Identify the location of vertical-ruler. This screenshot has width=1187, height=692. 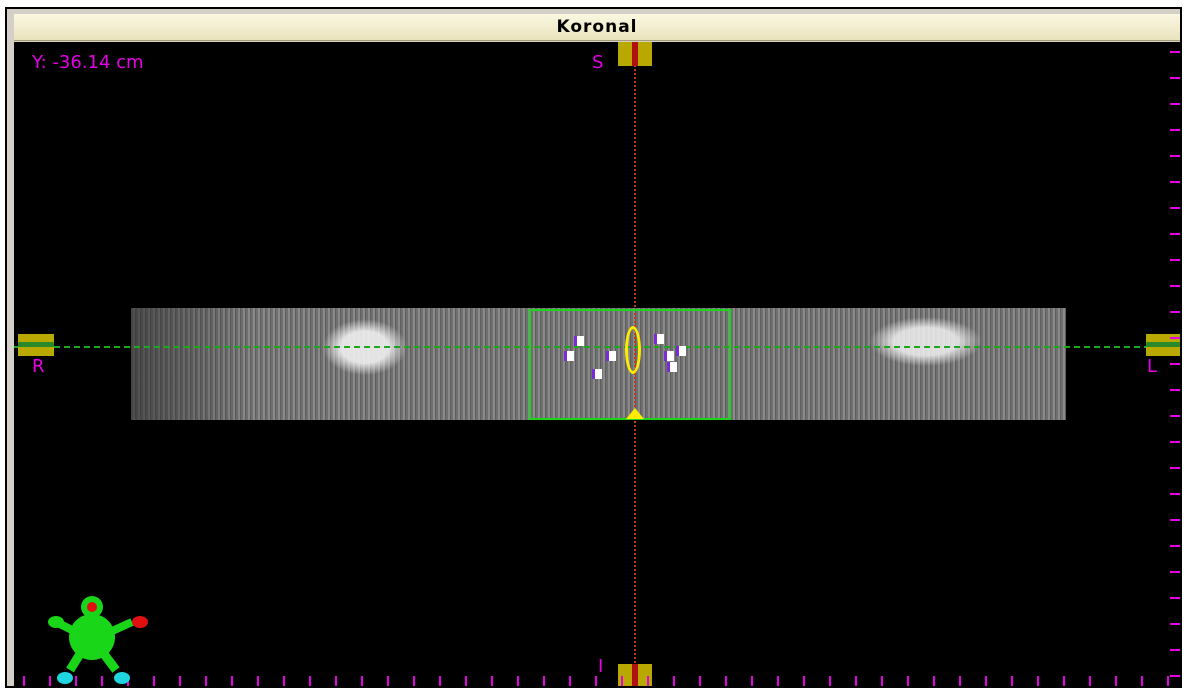
(1175, 364).